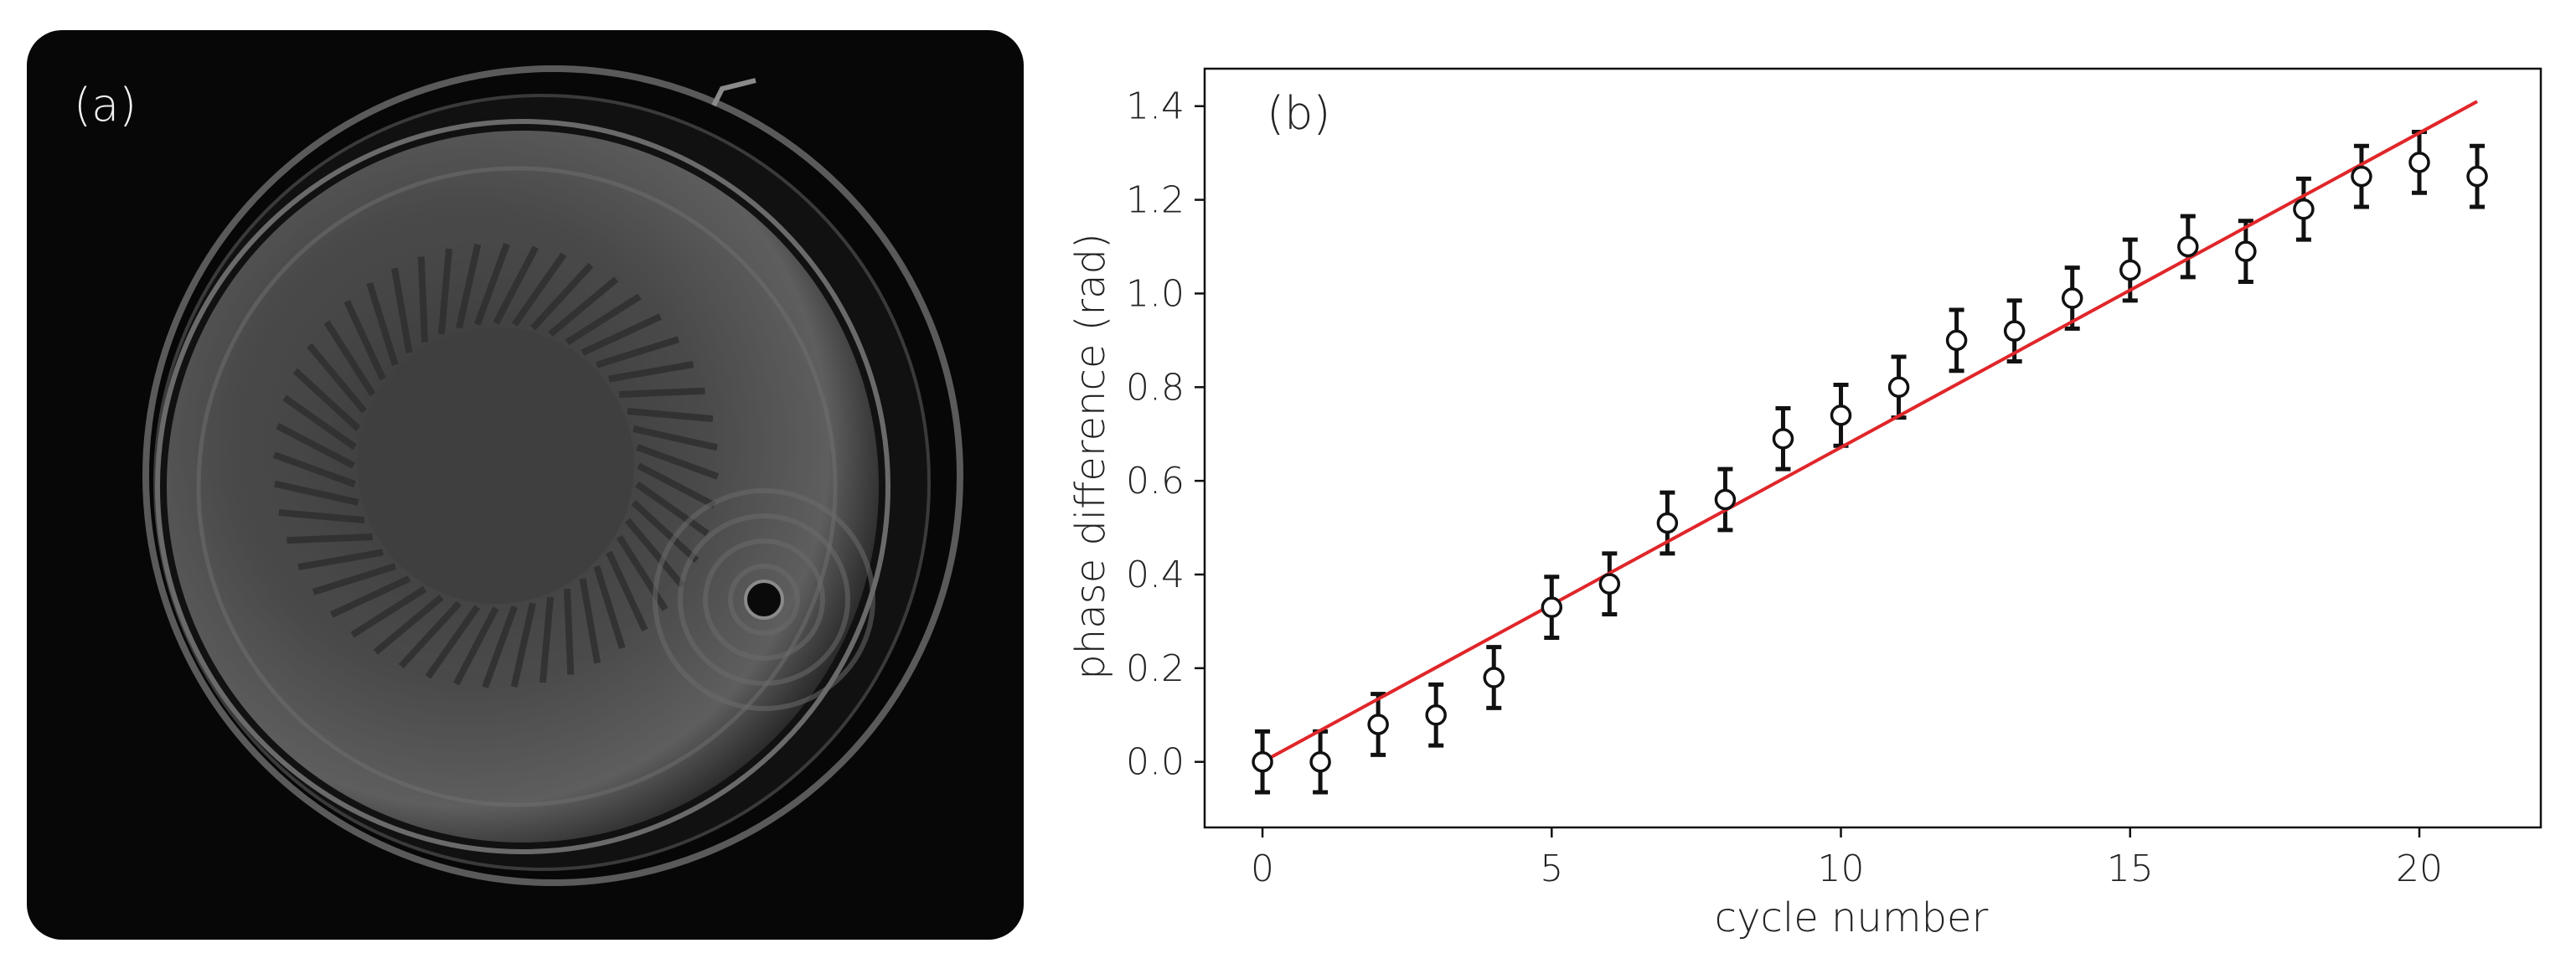 The width and height of the screenshot is (2576, 974). I want to click on x-tick-label: 20, so click(2419, 869).